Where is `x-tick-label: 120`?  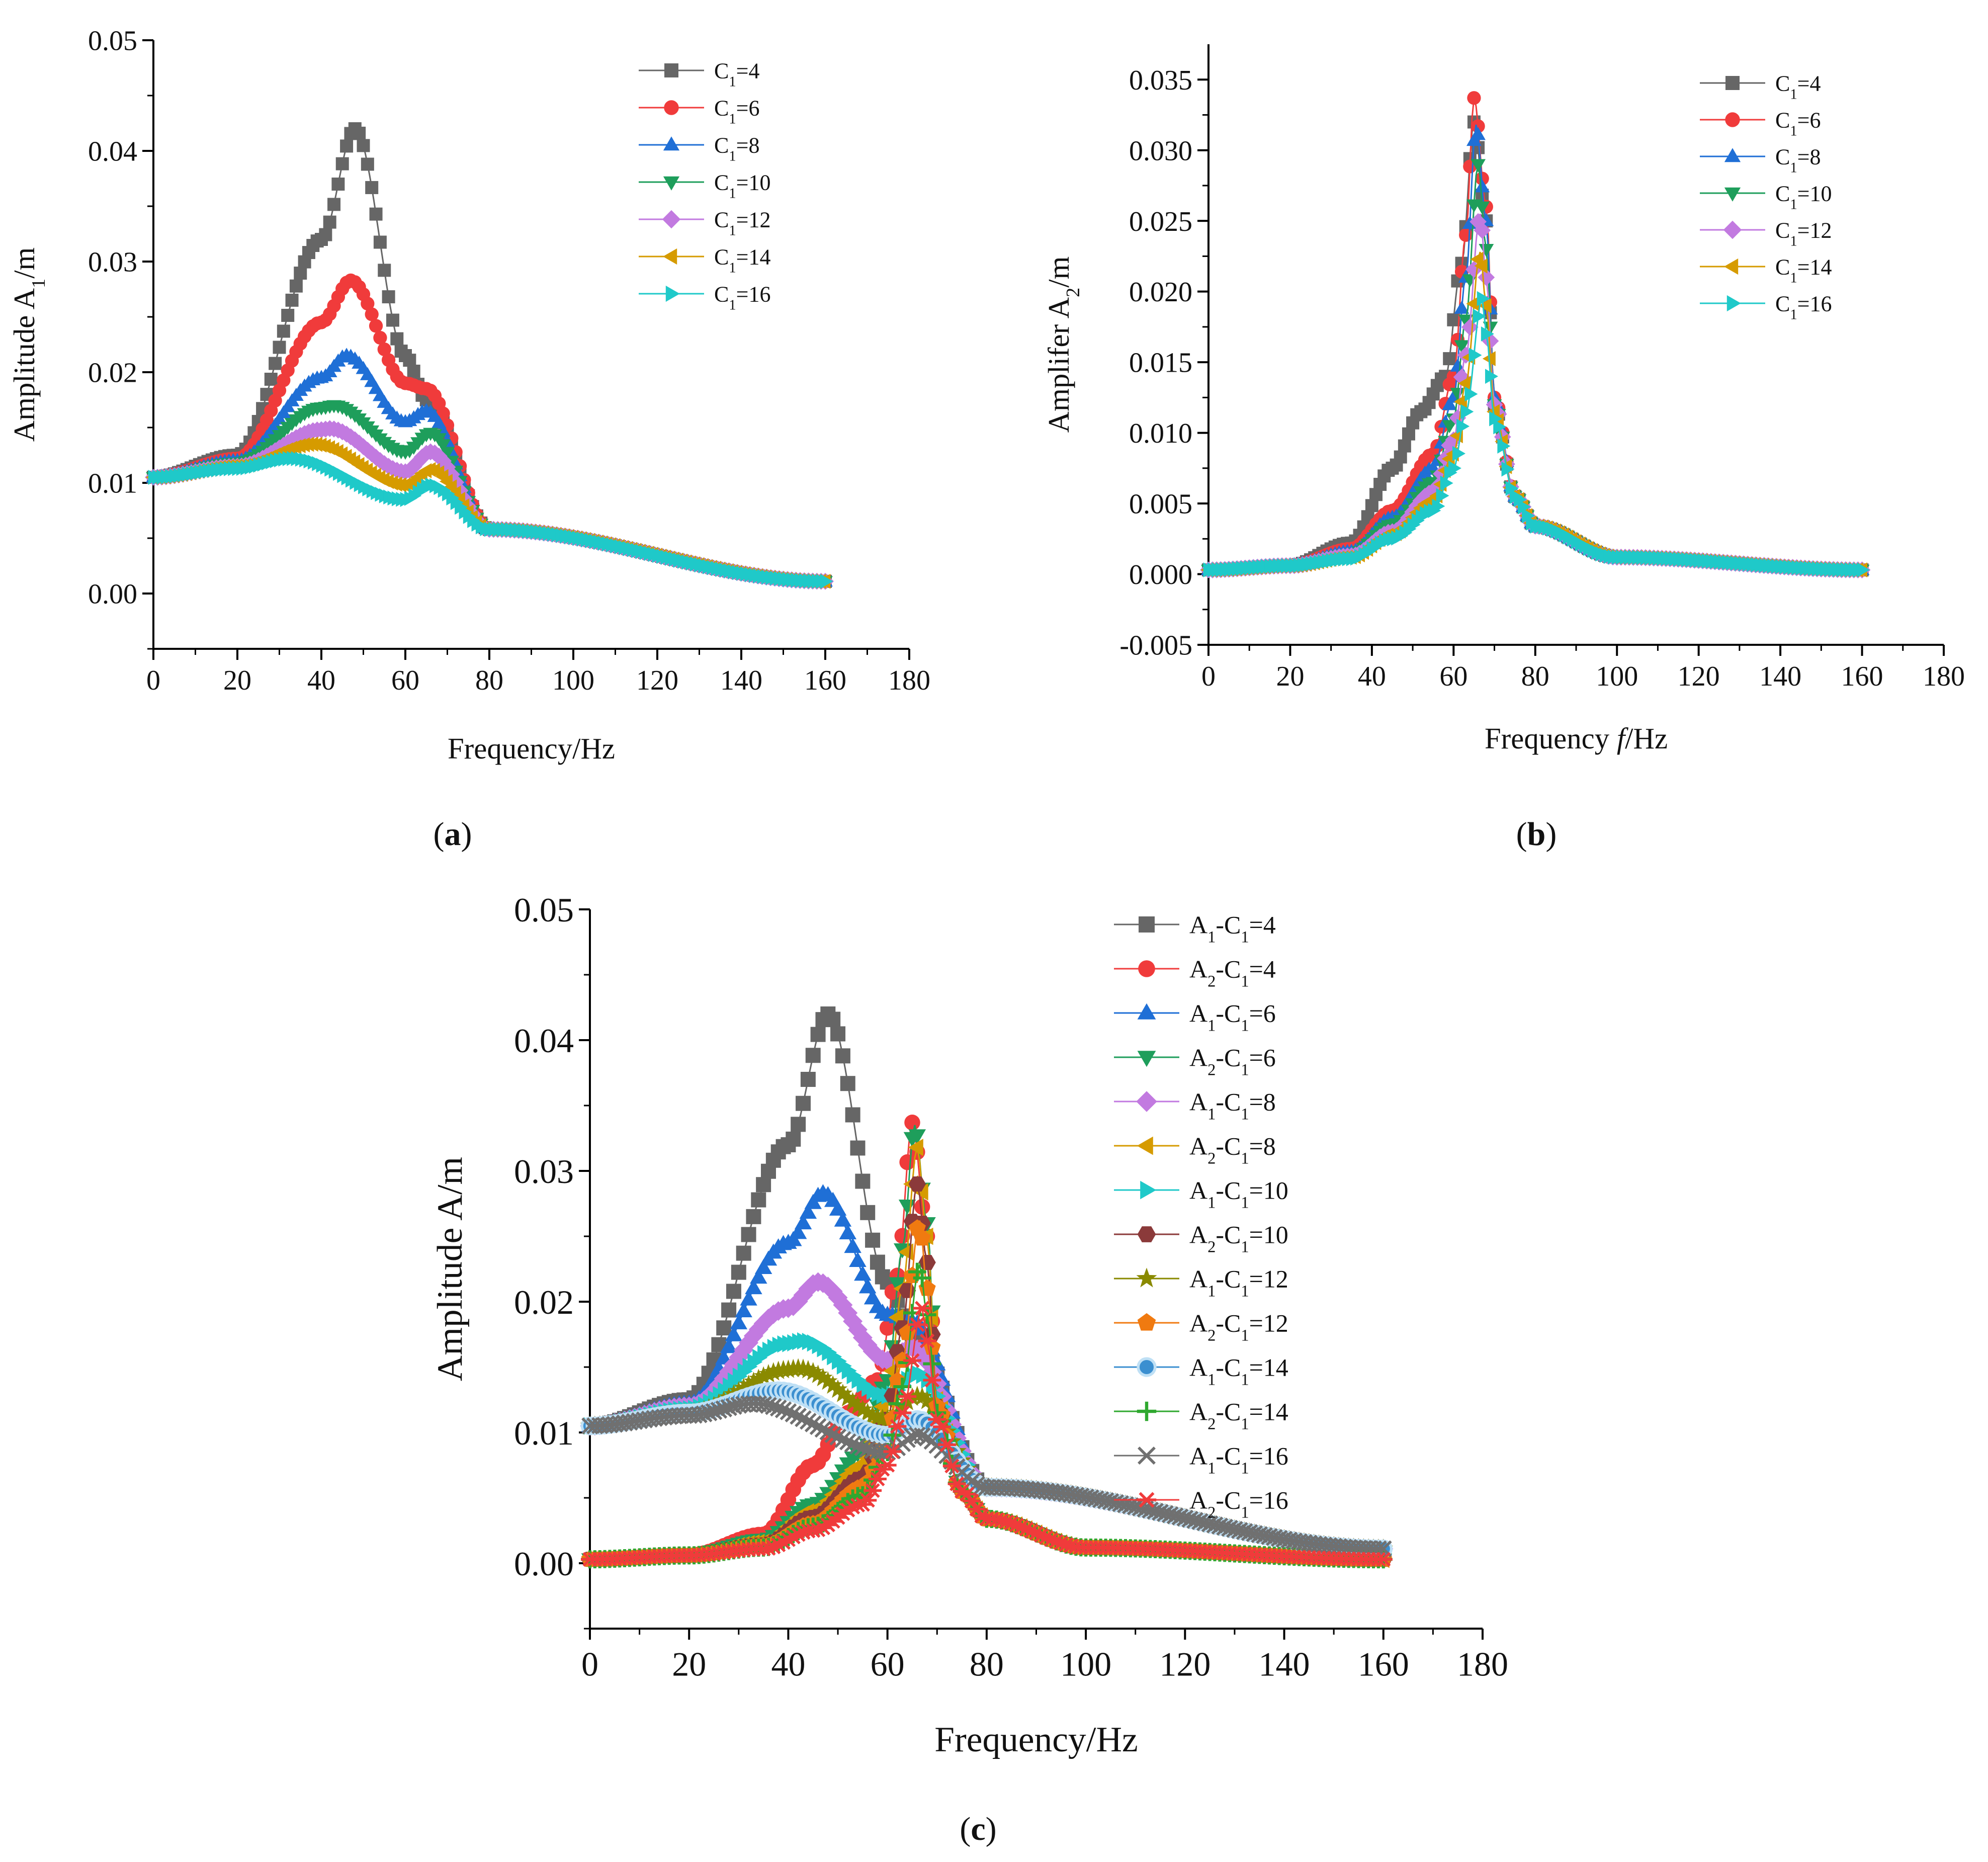 x-tick-label: 120 is located at coordinates (657, 680).